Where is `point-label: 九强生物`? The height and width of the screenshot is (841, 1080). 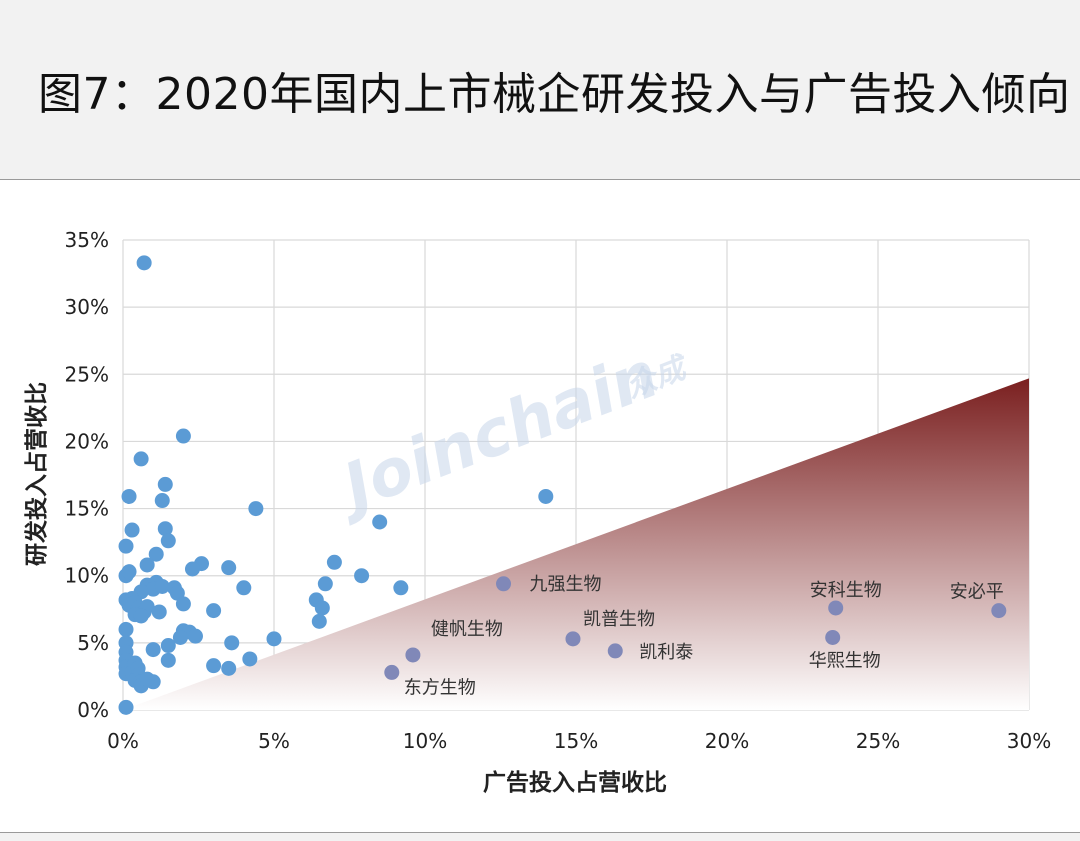
point-label: 九强生物 is located at coordinates (566, 584).